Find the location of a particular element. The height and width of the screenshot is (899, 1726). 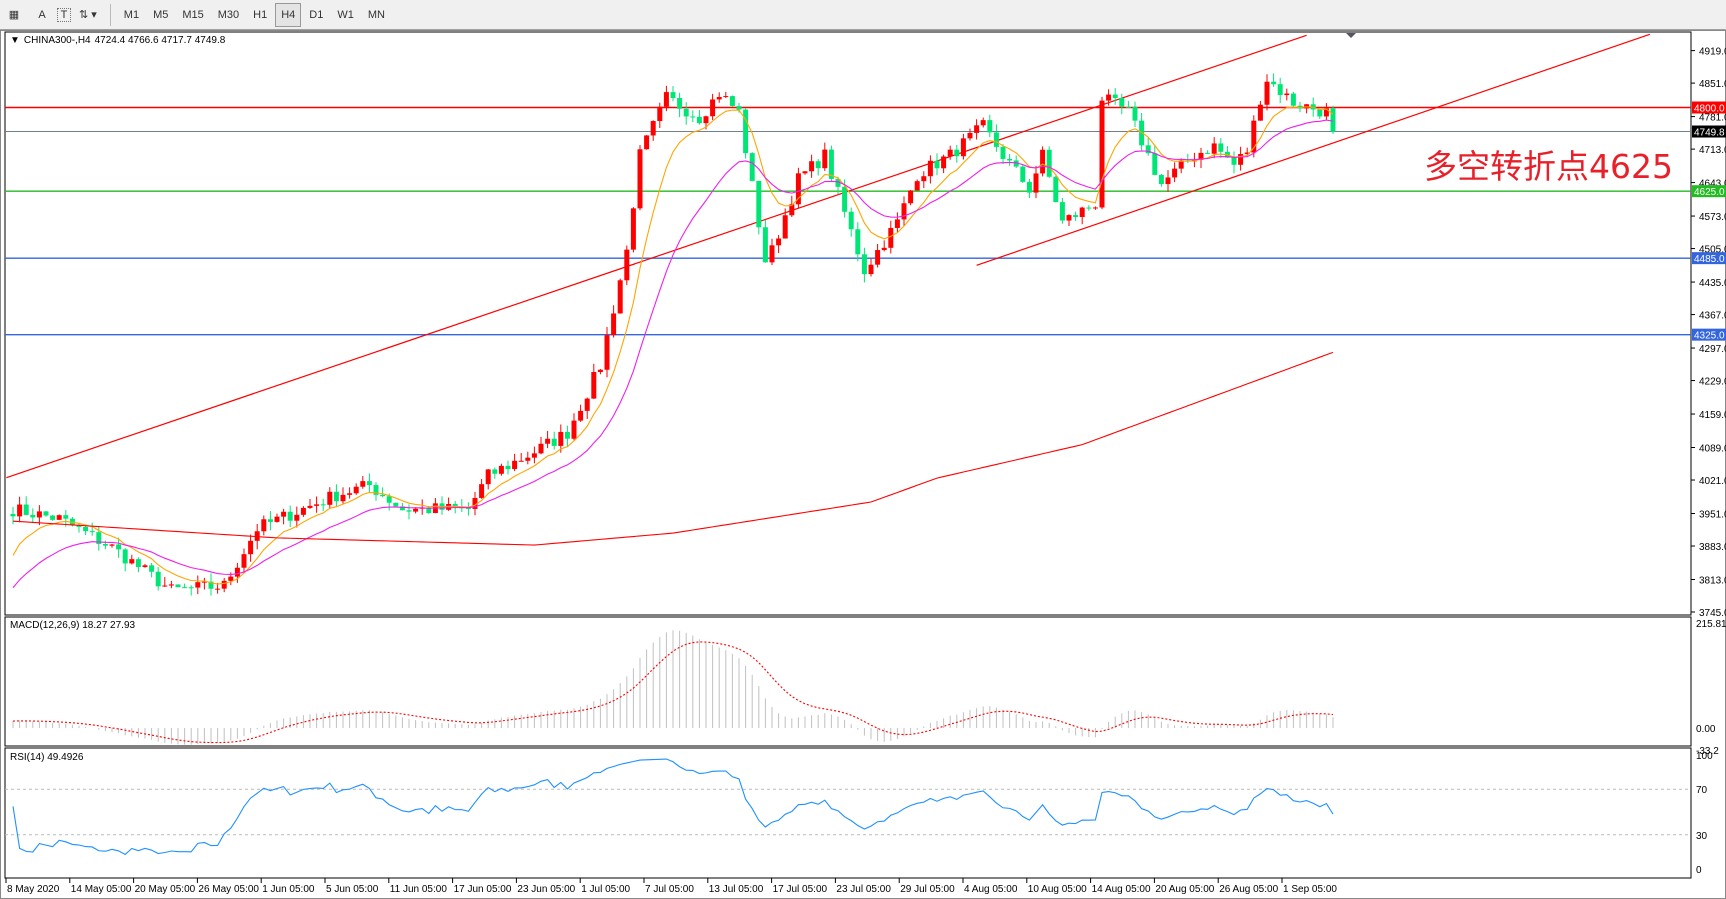

timeframe-m1: M1 is located at coordinates (131, 14).